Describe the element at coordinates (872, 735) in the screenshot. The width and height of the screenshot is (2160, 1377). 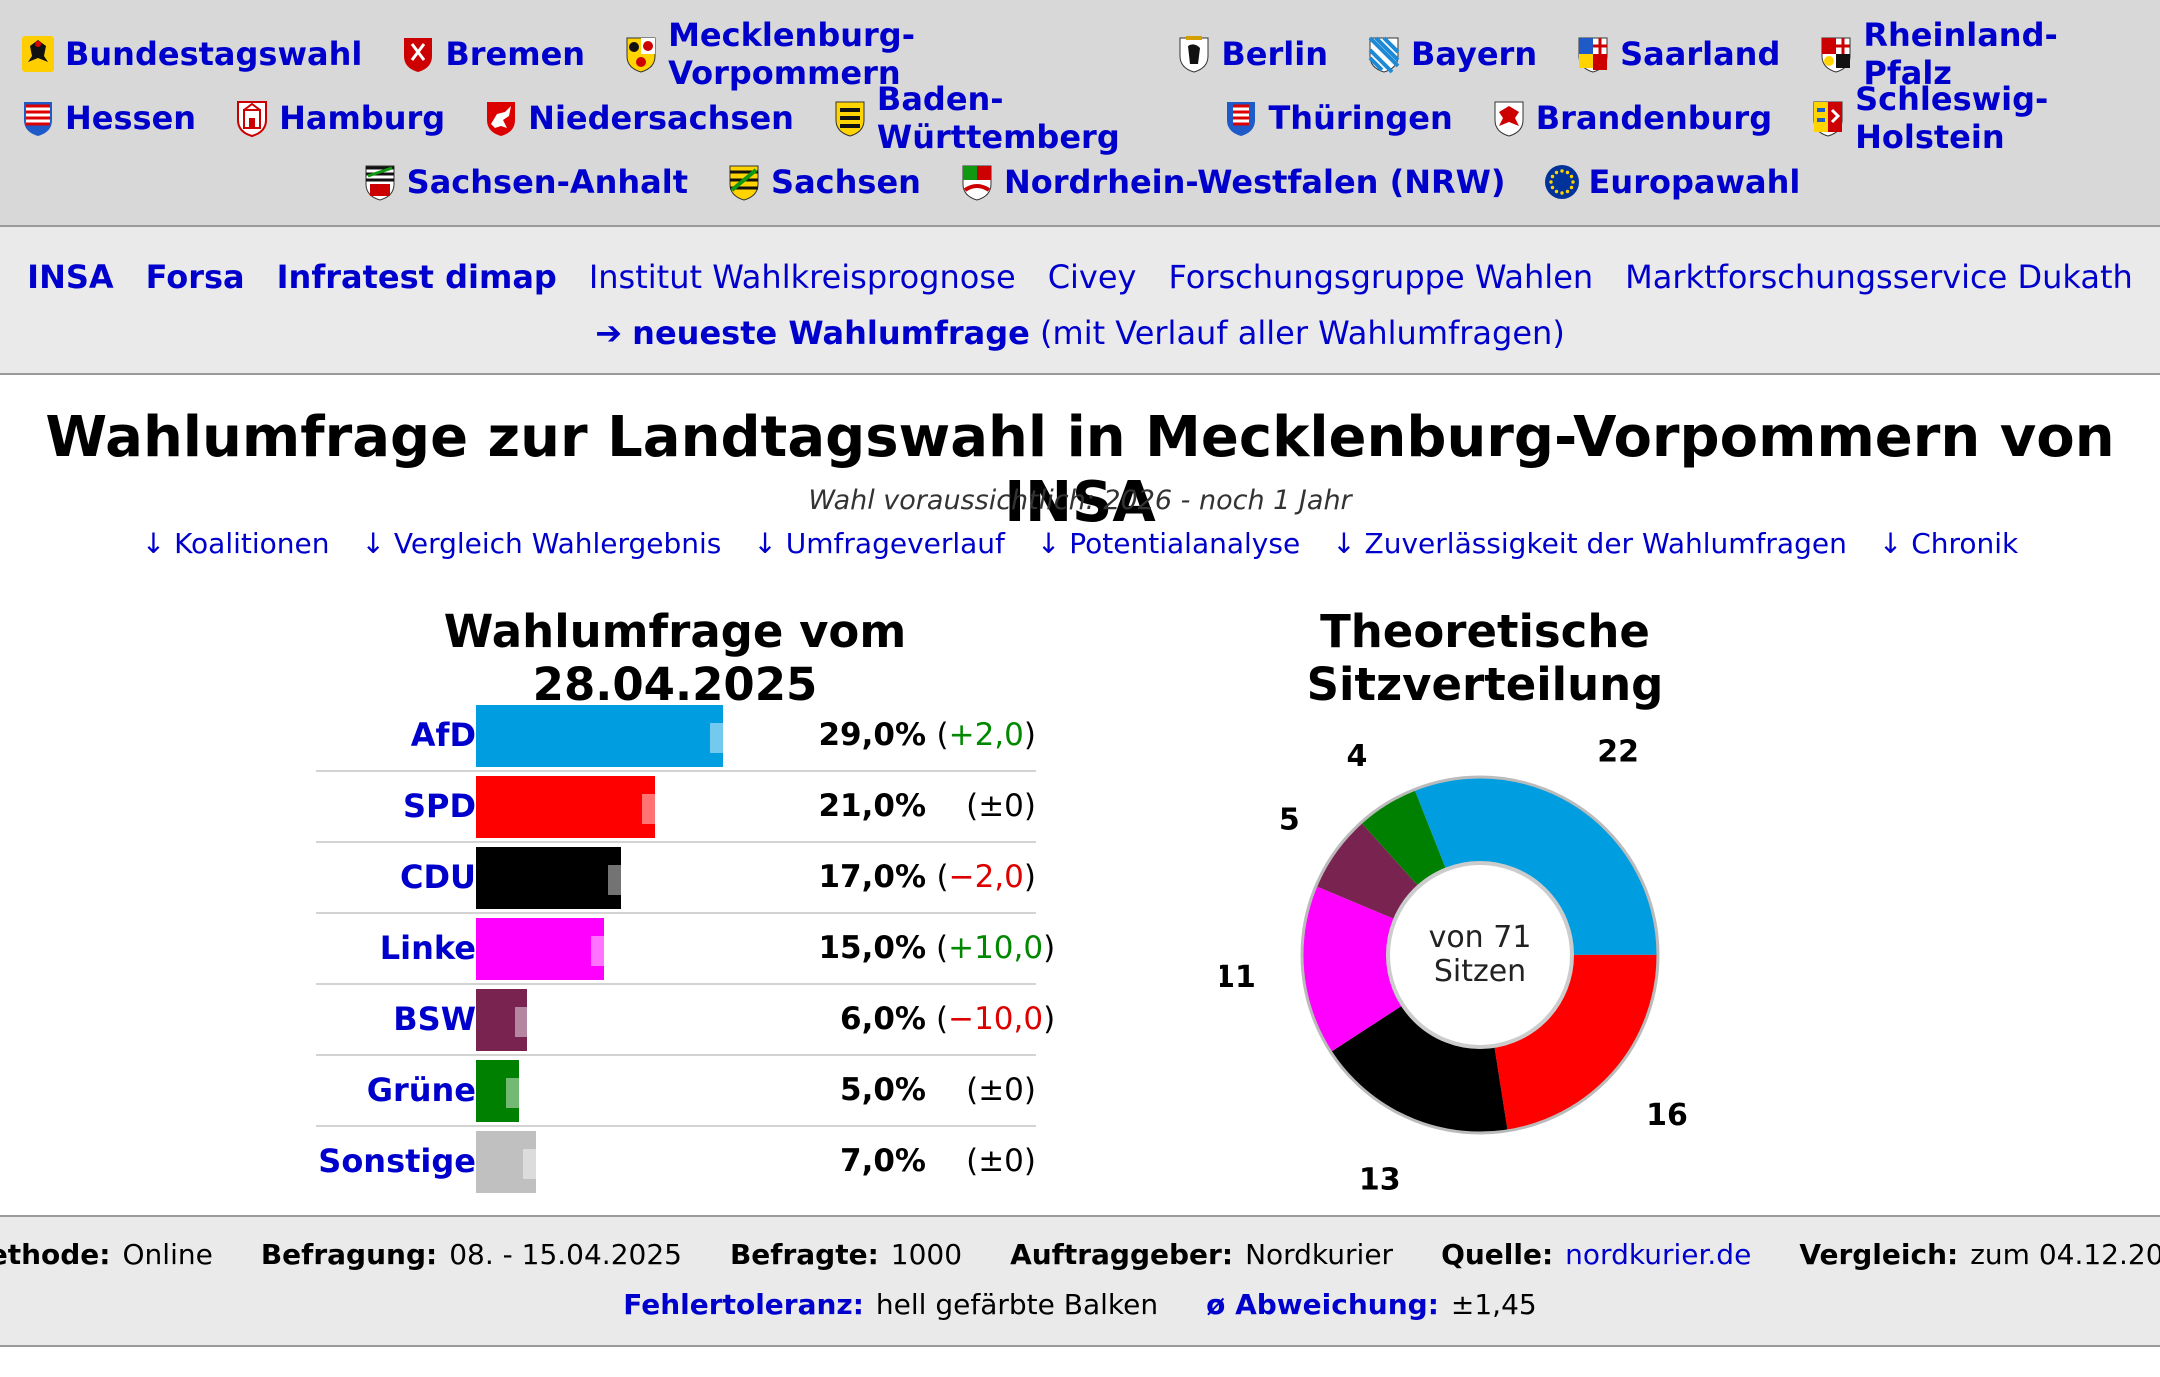
I see `percent-value: 29,0%` at that location.